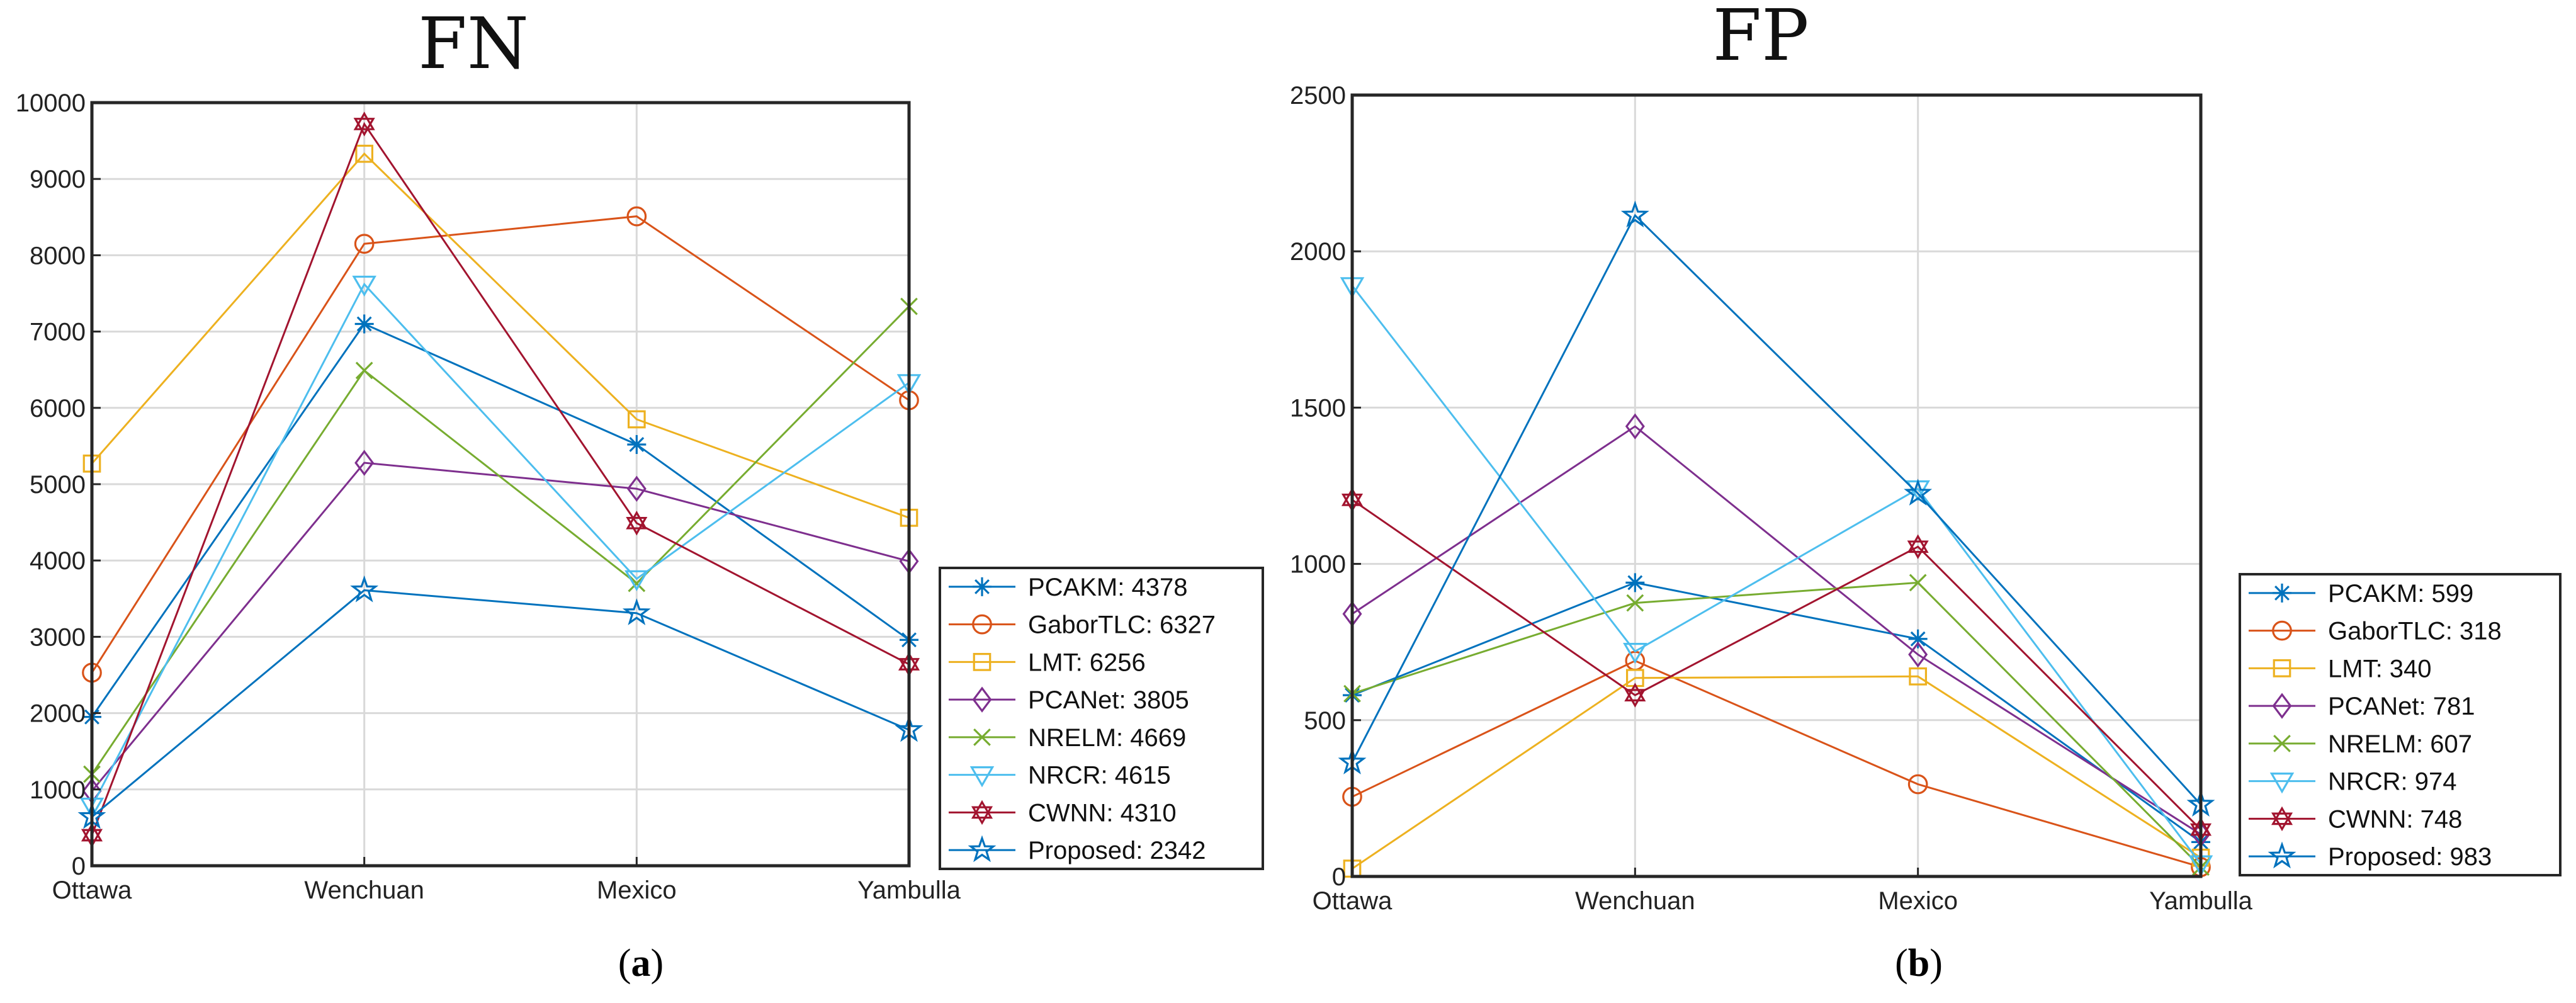 The height and width of the screenshot is (1003, 2576). I want to click on fn-line-gabortlc, so click(500, 444).